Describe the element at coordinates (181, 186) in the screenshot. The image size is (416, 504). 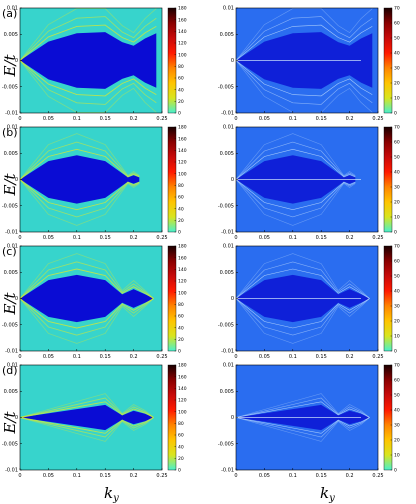
I see `colorbar-tick-label: 80` at that location.